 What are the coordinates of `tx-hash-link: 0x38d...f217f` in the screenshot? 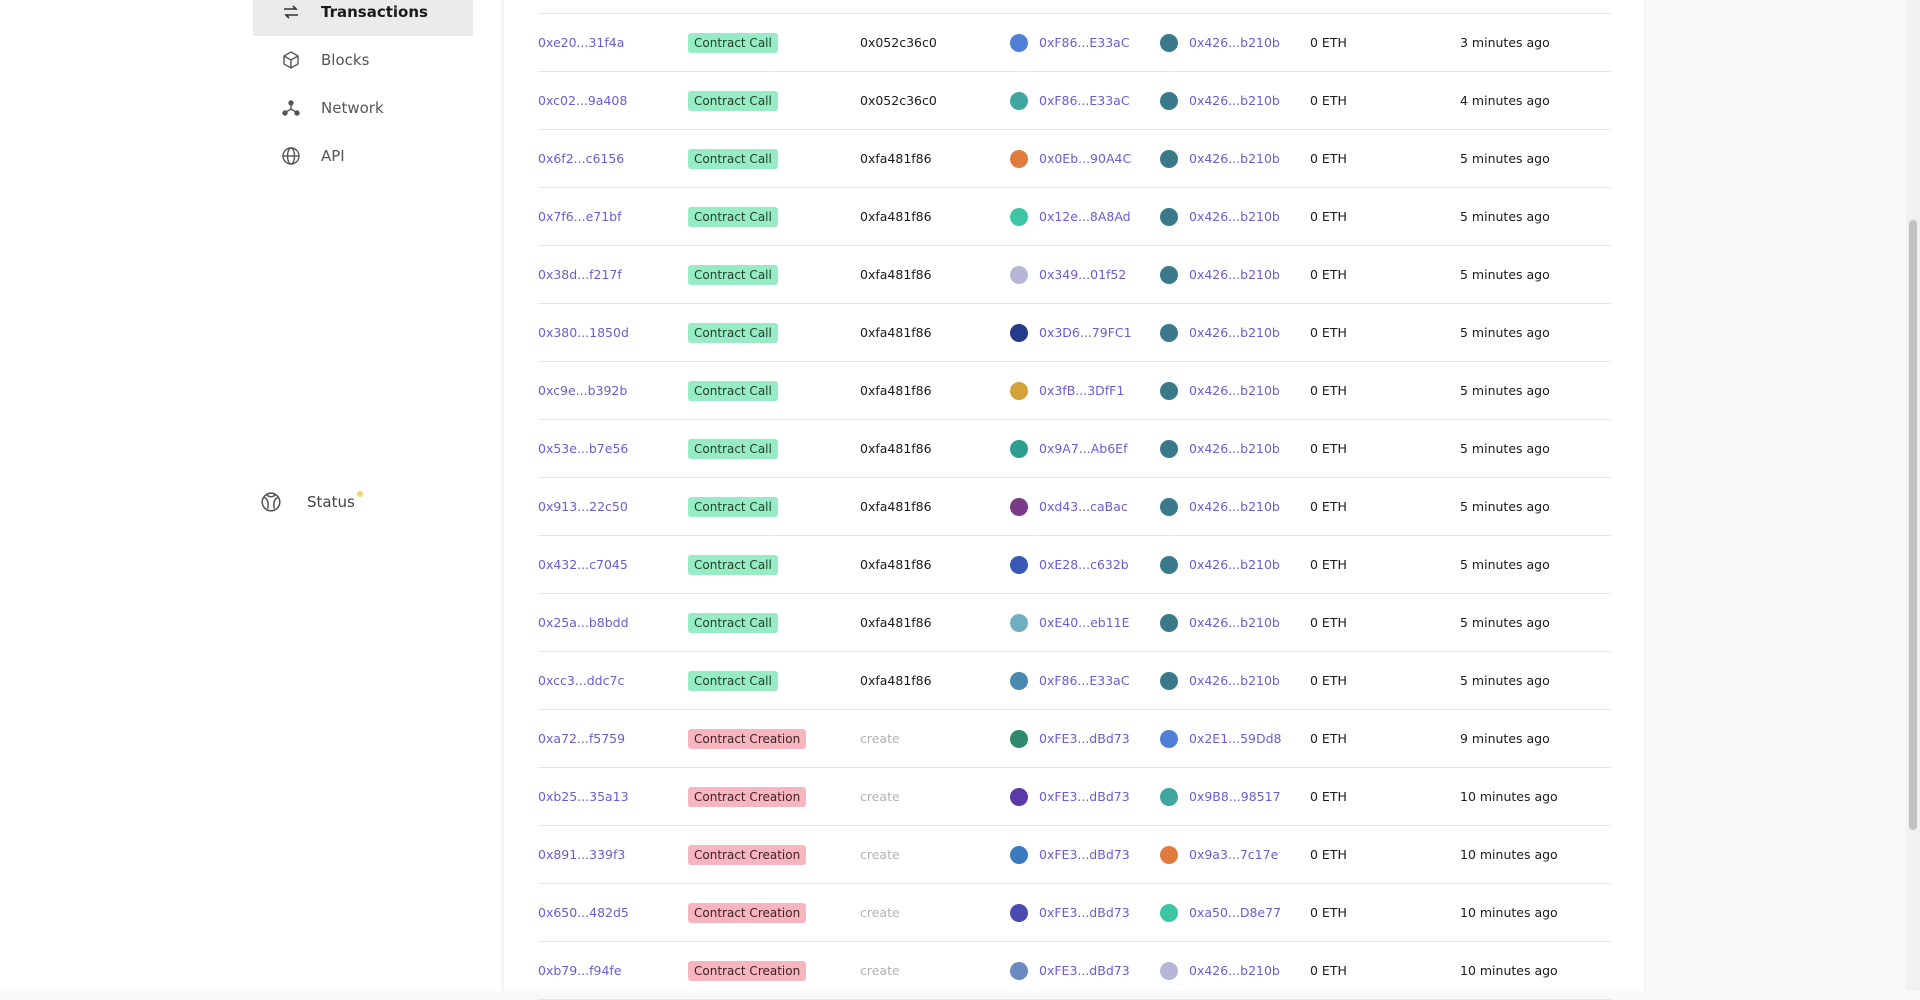 It's located at (580, 274).